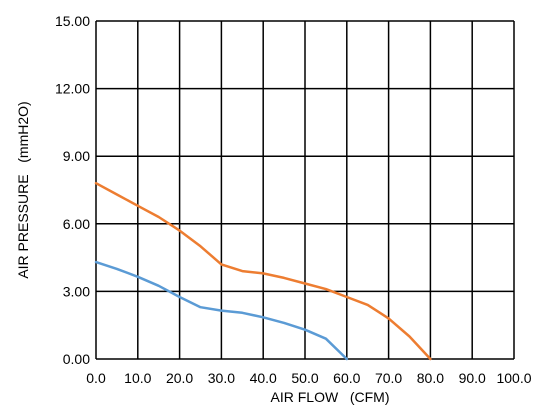  What do you see at coordinates (72, 190) in the screenshot?
I see `y-tick-labels: 0.00 3.00 6.00 9.00 12.00 15.00` at bounding box center [72, 190].